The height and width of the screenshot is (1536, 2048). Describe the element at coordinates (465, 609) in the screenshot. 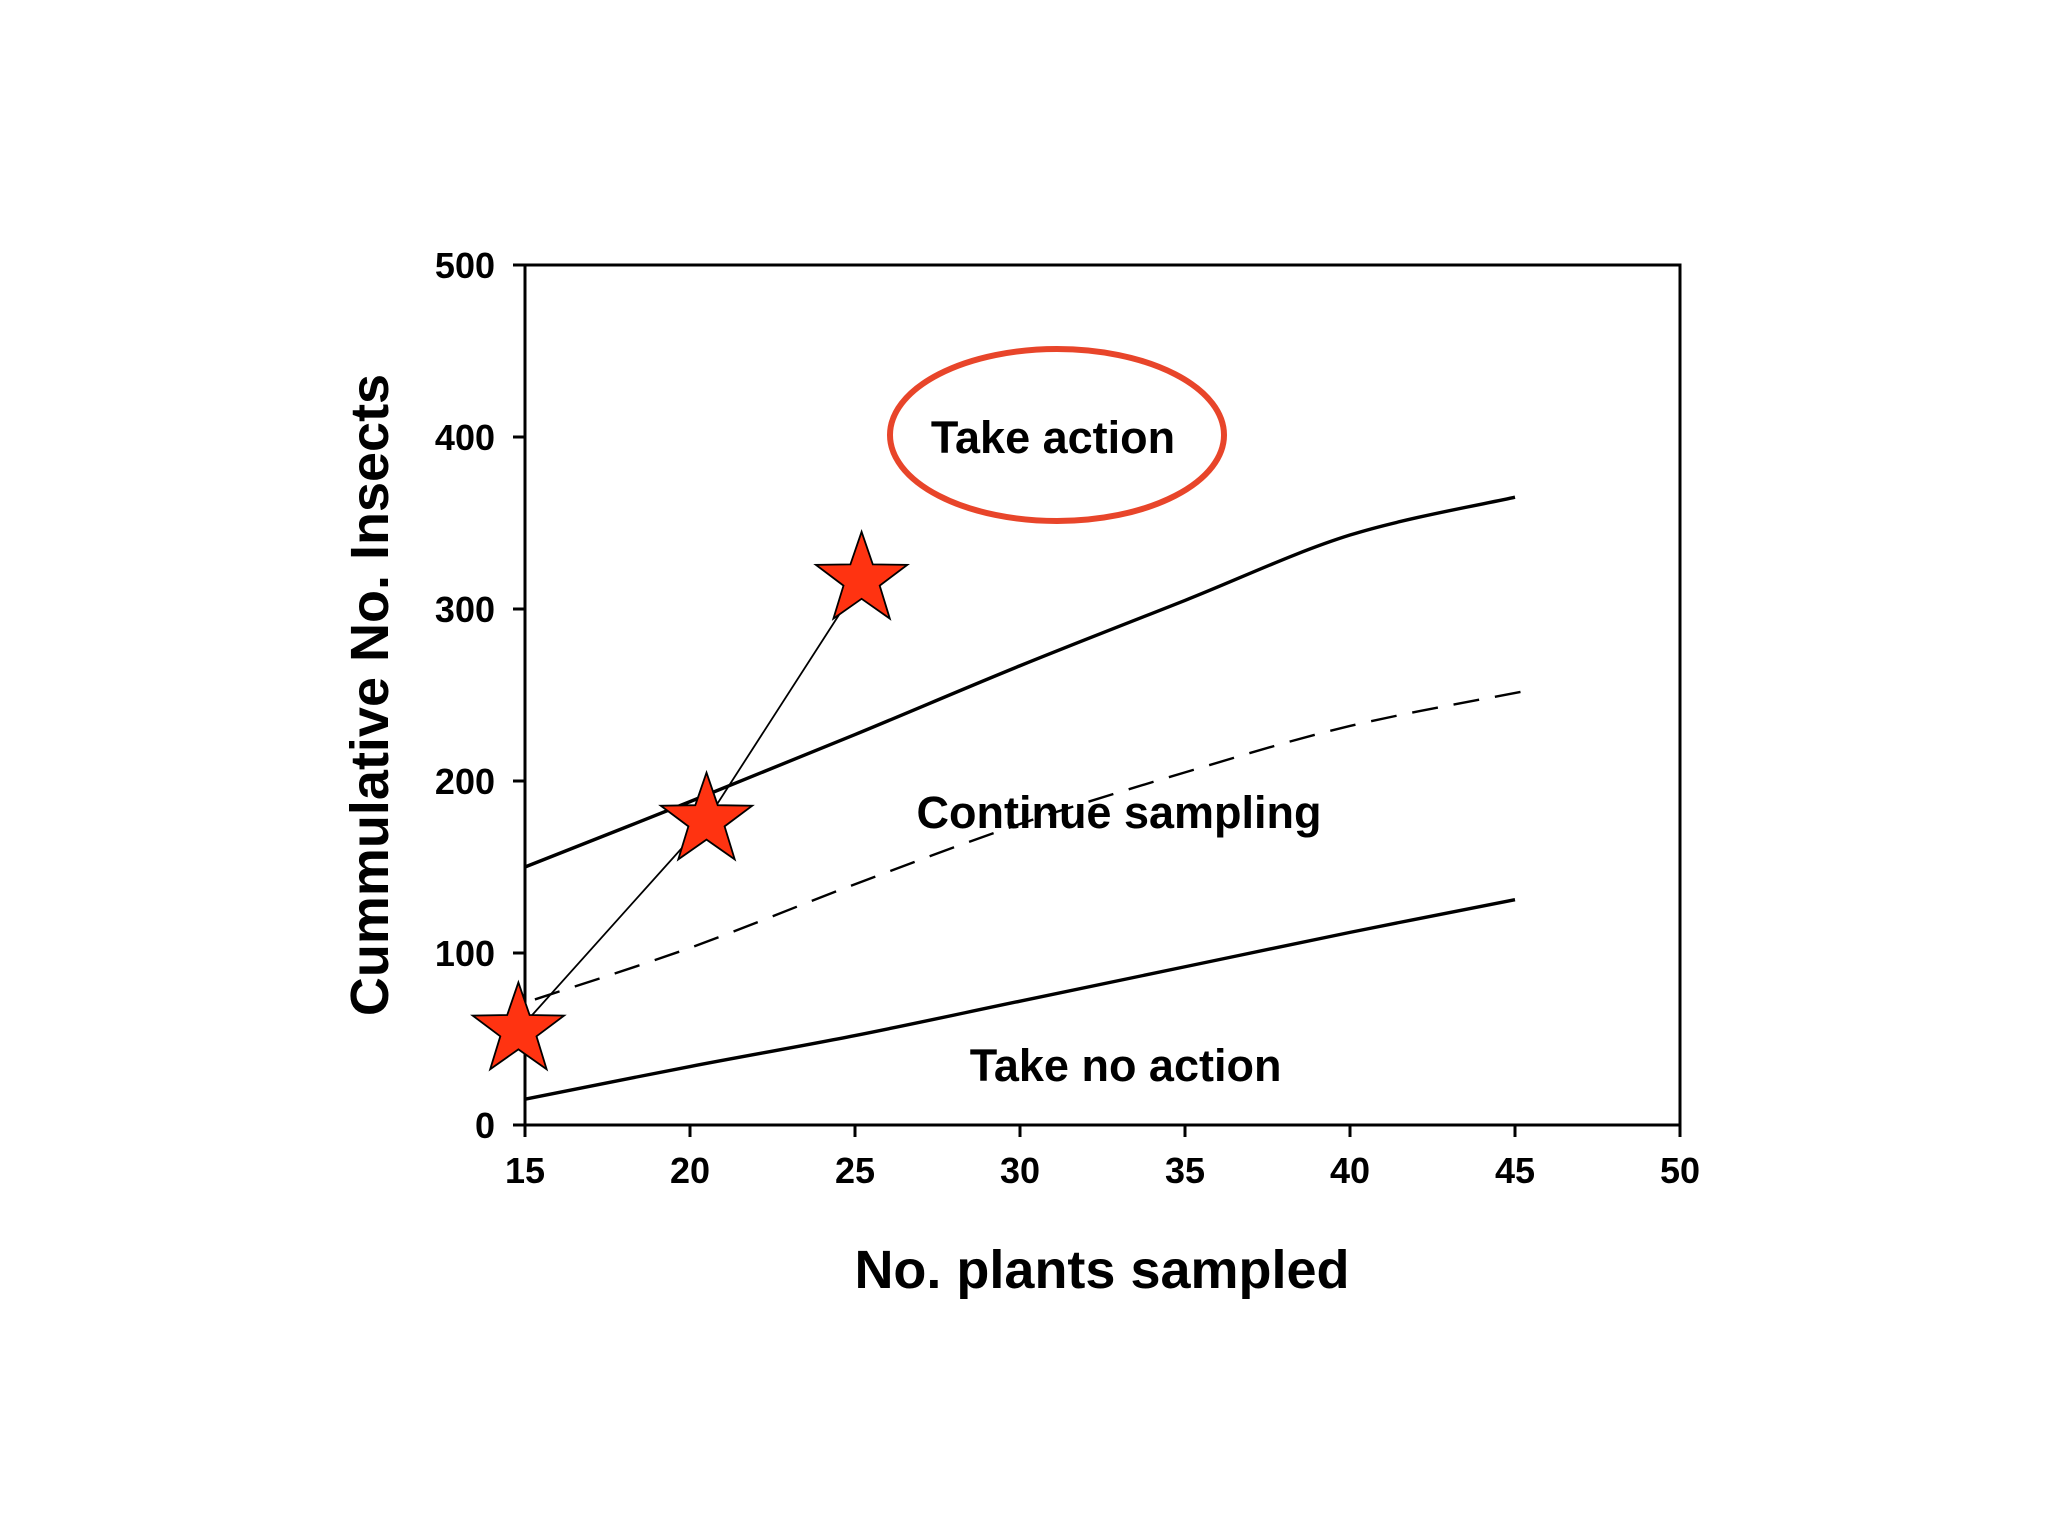

I see `y-tick-label: 300` at that location.